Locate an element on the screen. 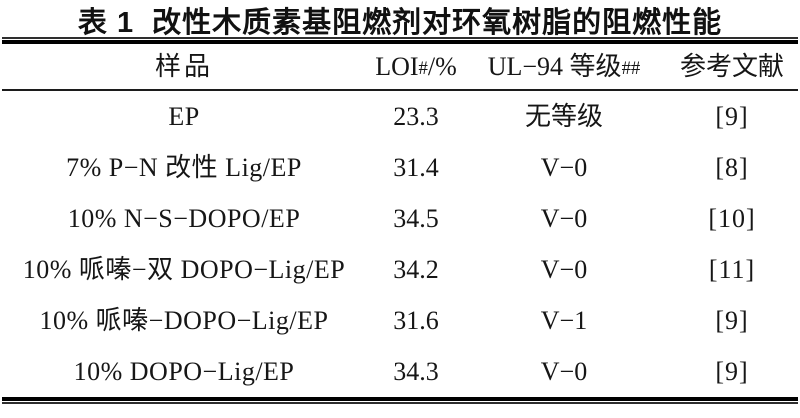 The image size is (800, 418). table-title-text: 改性木质素基阻燃剂对环氧树脂的阻燃性能 is located at coordinates (437, 23).